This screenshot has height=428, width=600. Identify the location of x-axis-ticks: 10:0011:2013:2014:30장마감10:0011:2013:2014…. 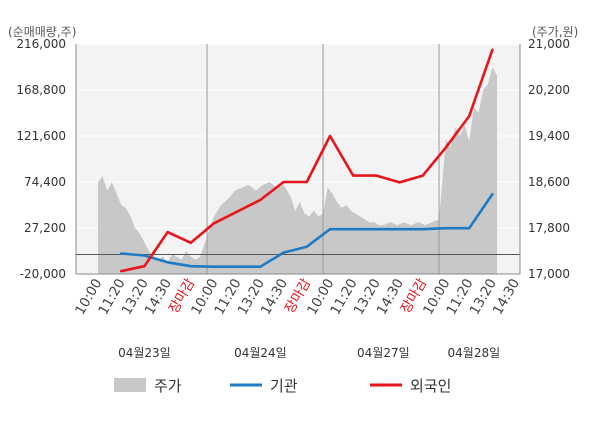
(297, 297).